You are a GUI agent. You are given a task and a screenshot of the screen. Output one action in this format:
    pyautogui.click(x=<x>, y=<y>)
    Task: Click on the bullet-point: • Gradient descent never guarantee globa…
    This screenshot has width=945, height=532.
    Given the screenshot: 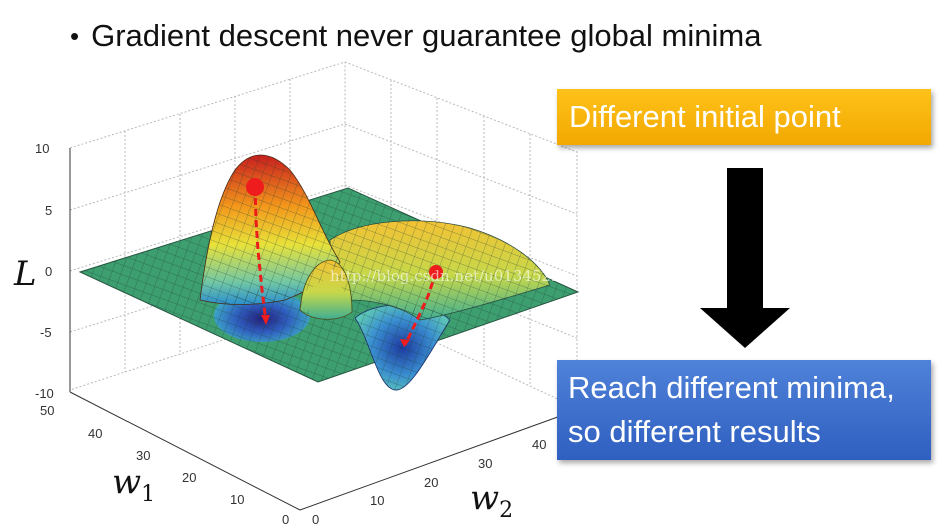 What is the action you would take?
    pyautogui.click(x=415, y=36)
    